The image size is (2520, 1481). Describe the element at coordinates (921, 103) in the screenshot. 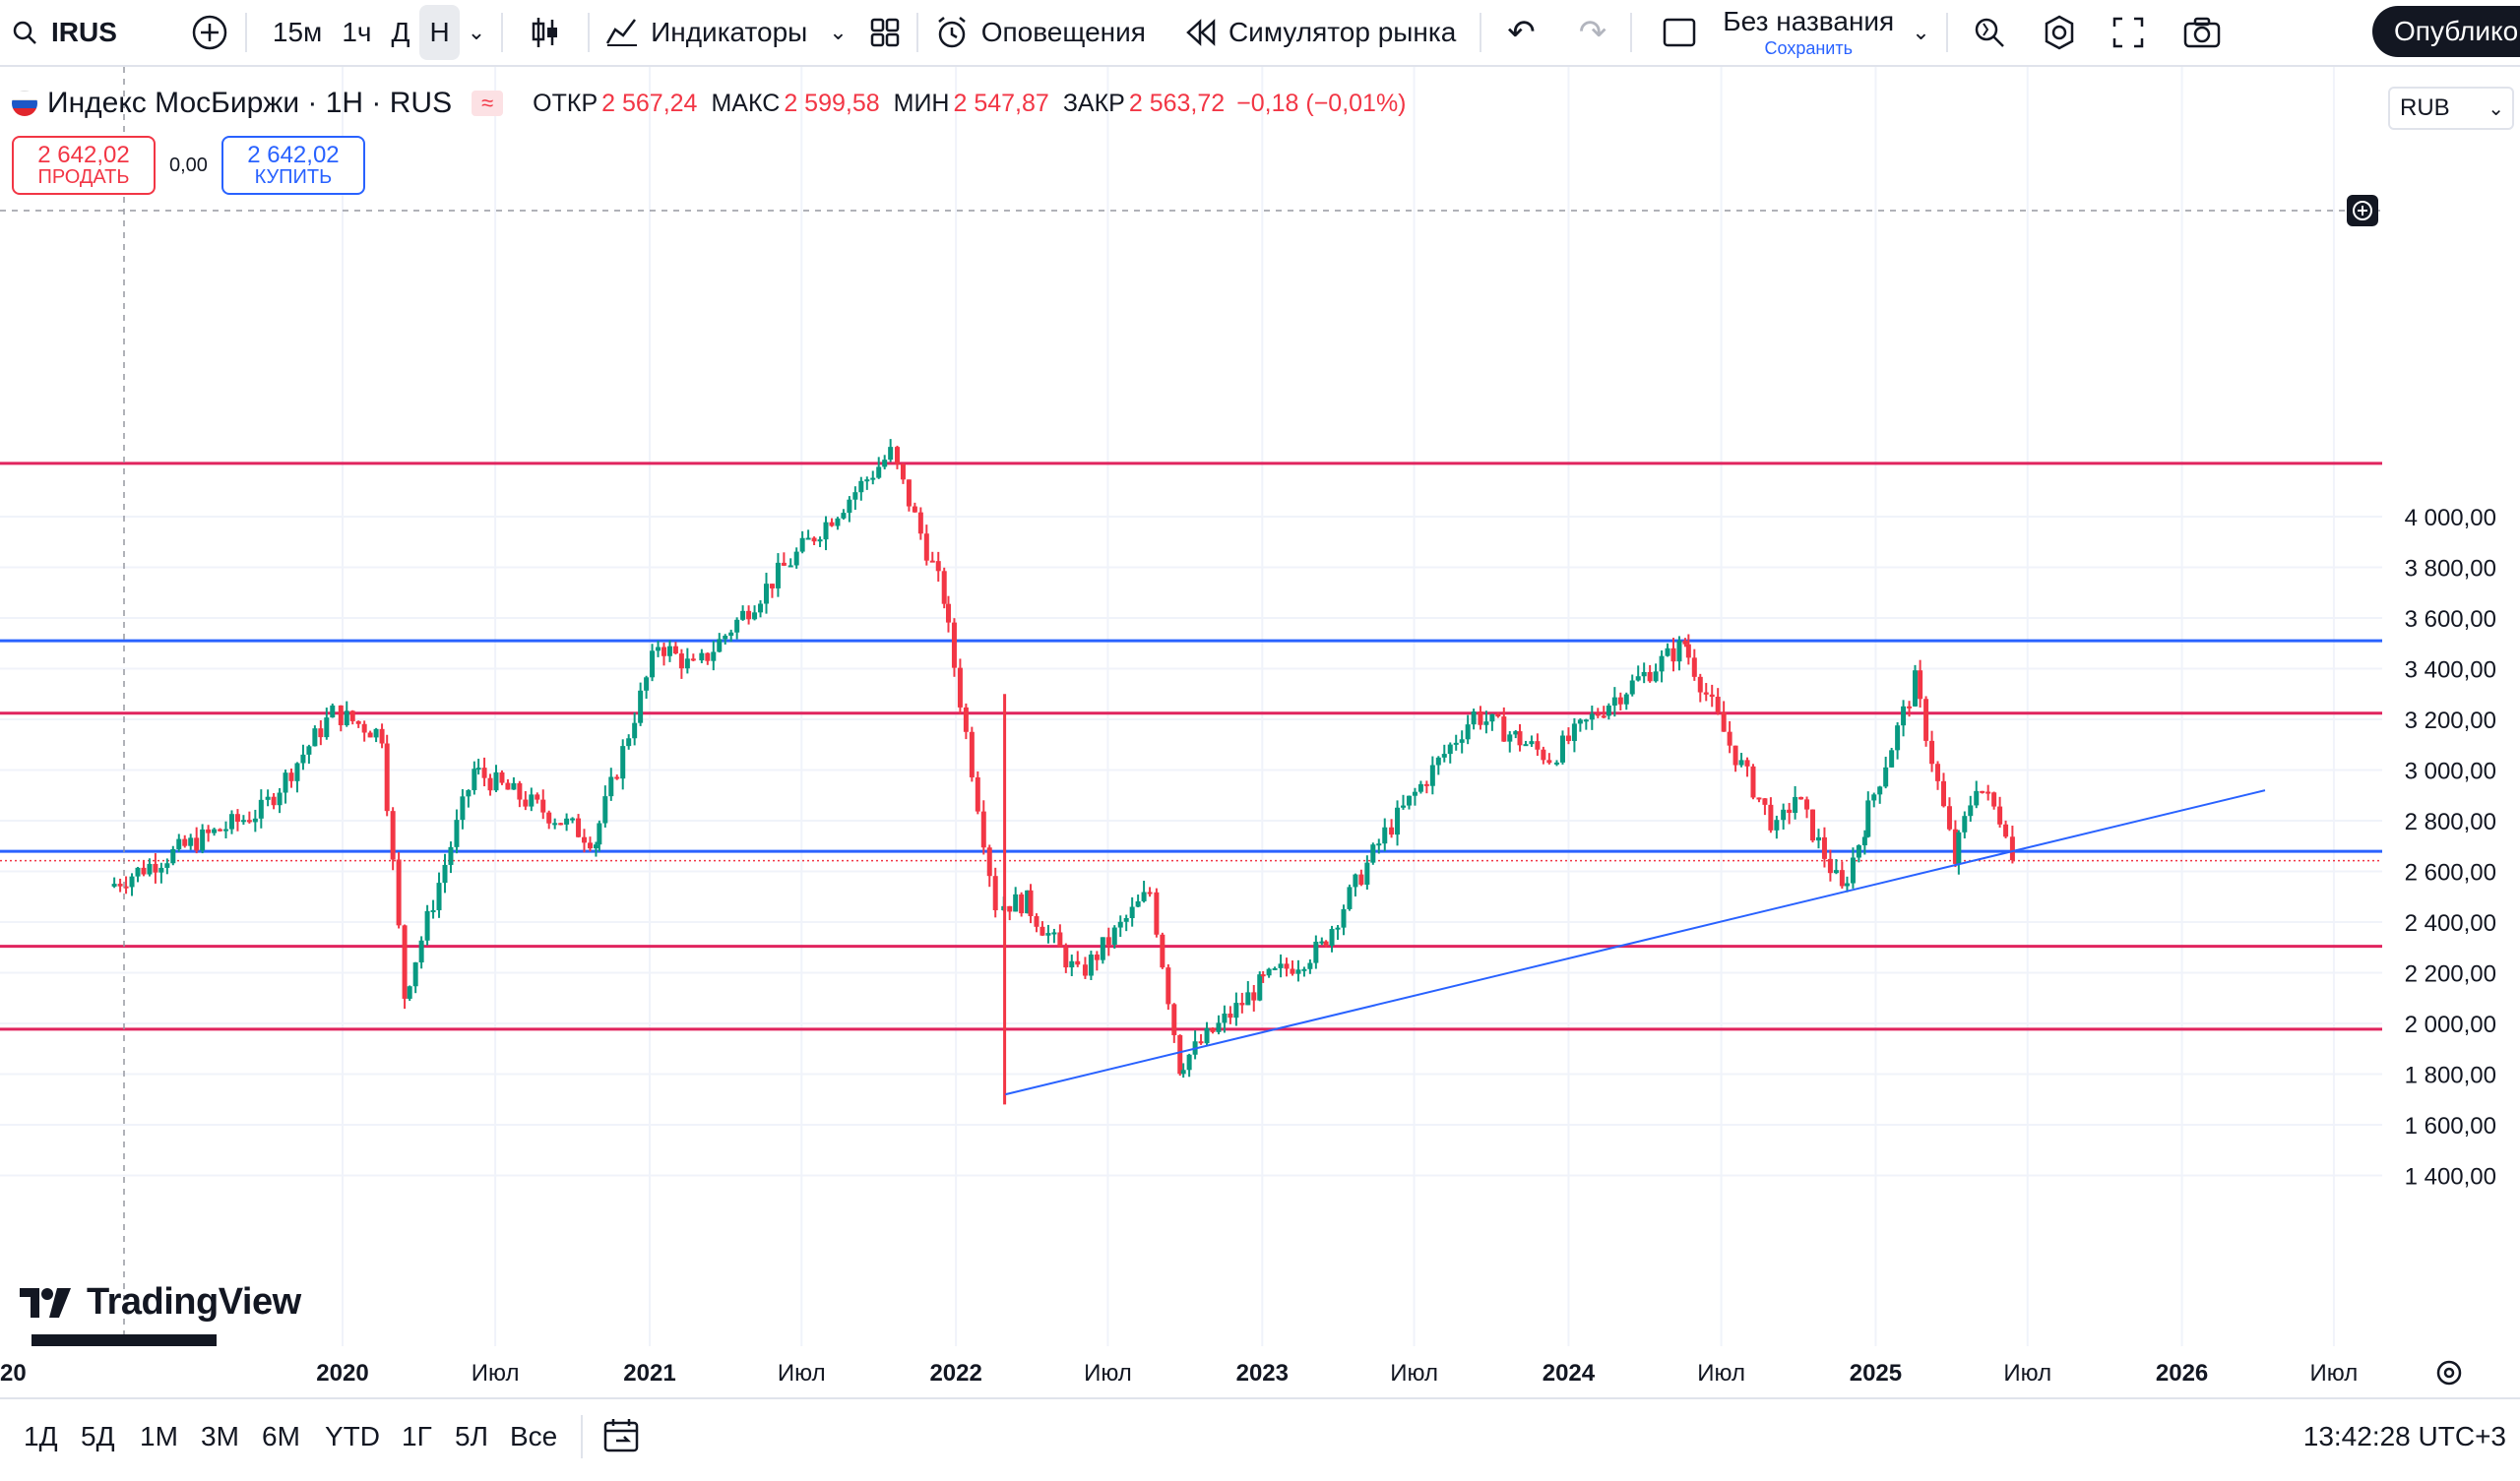

I see `low-label: МИН` at that location.